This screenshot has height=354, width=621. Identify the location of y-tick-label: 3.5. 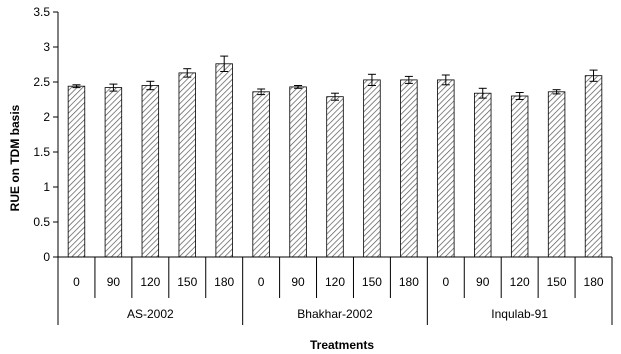
(41, 12).